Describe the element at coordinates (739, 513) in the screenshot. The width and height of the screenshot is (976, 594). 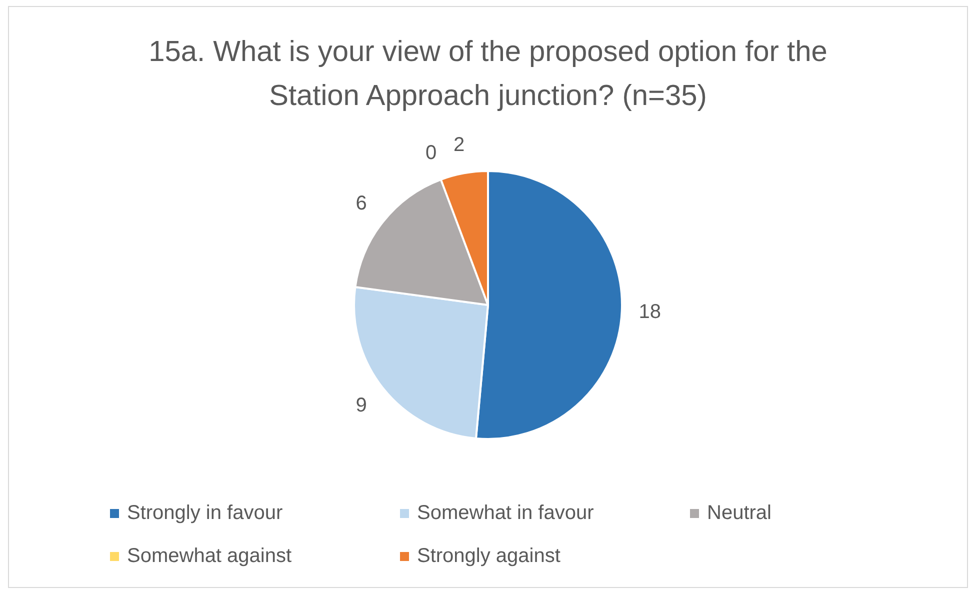
I see `legend-label: Neutral` at that location.